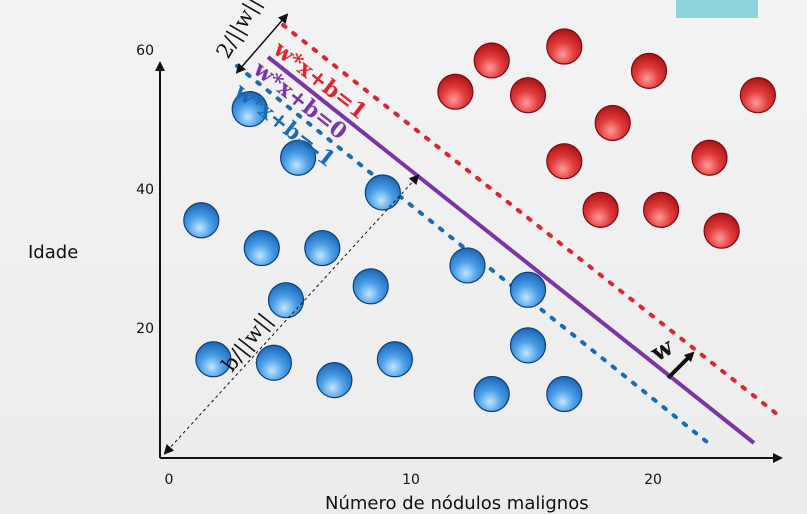 This screenshot has height=514, width=807. What do you see at coordinates (262, 43) in the screenshot?
I see `margin-arrow` at bounding box center [262, 43].